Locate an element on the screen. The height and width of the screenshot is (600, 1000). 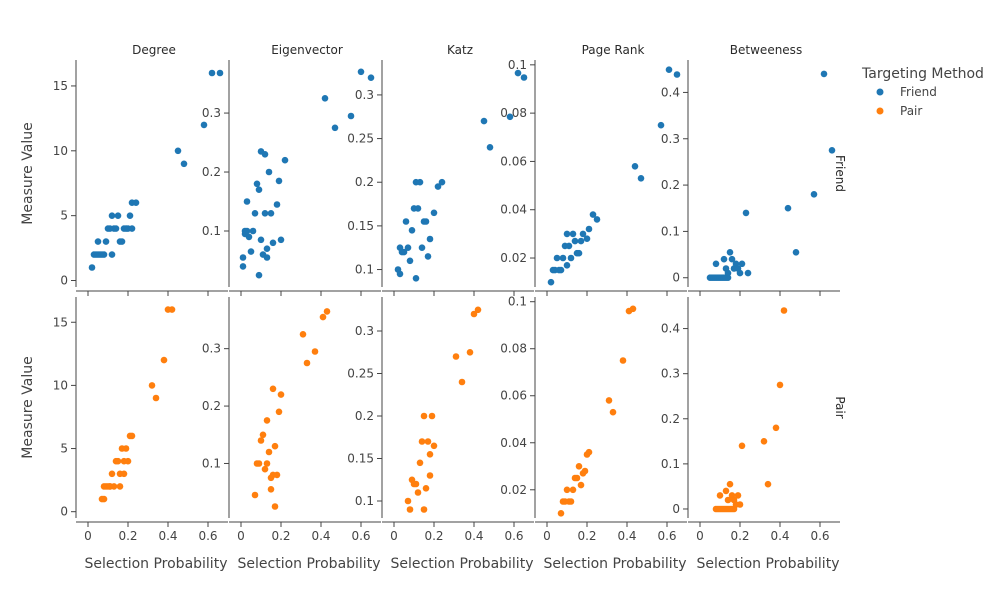
y-tick-label: 0.25 is located at coordinates (360, 374).